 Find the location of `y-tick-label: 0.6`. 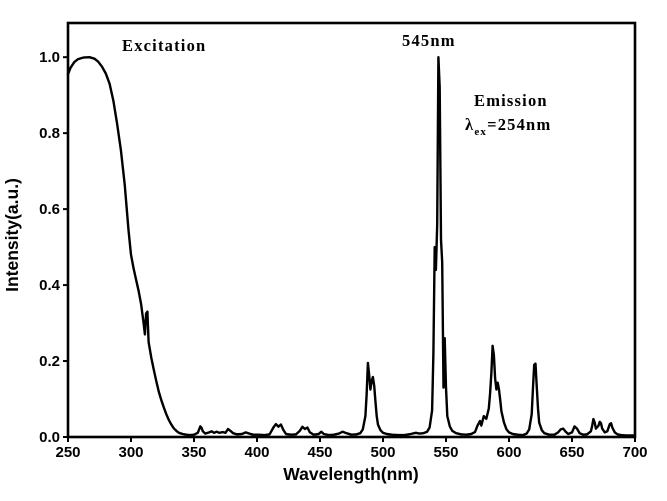

y-tick-label: 0.6 is located at coordinates (49, 209).